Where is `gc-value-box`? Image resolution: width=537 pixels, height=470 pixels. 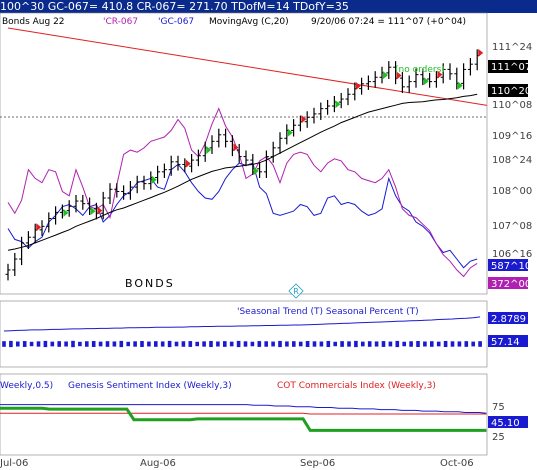 gc-value-box is located at coordinates (508, 265).